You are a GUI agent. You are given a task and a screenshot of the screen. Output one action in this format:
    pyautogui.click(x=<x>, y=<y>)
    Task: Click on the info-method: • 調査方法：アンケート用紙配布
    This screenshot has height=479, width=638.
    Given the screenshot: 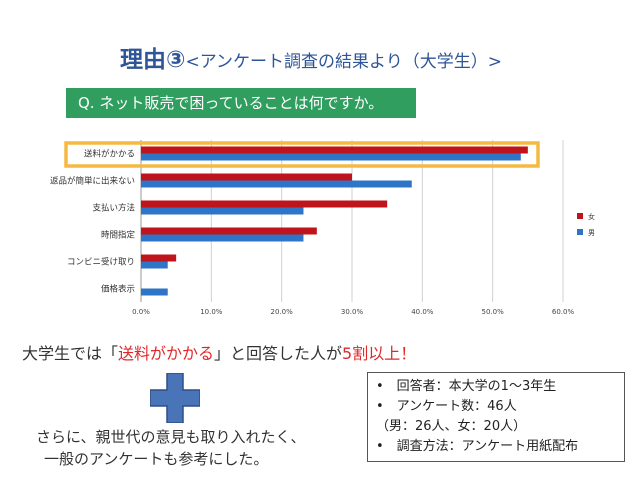 What is the action you would take?
    pyautogui.click(x=477, y=446)
    